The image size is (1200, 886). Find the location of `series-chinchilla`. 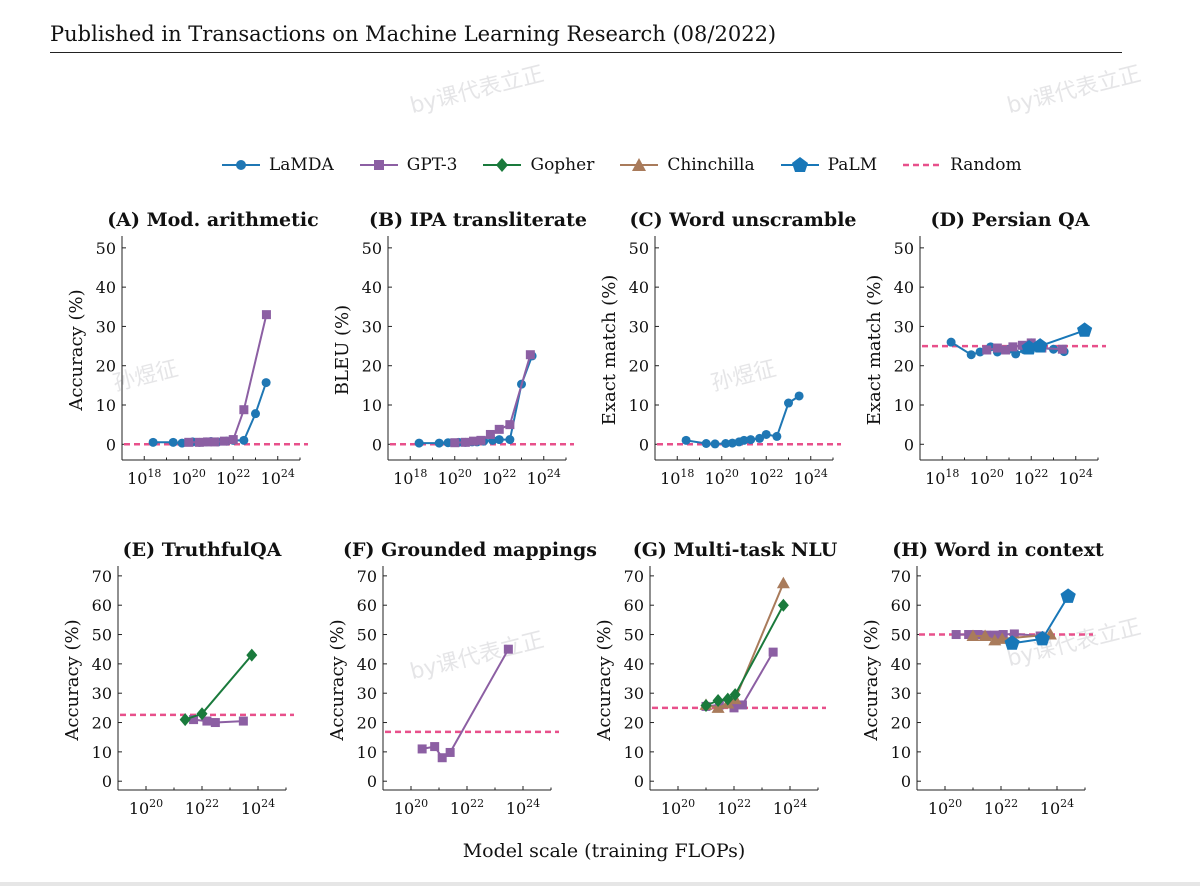

series-chinchilla is located at coordinates (1011, 637).